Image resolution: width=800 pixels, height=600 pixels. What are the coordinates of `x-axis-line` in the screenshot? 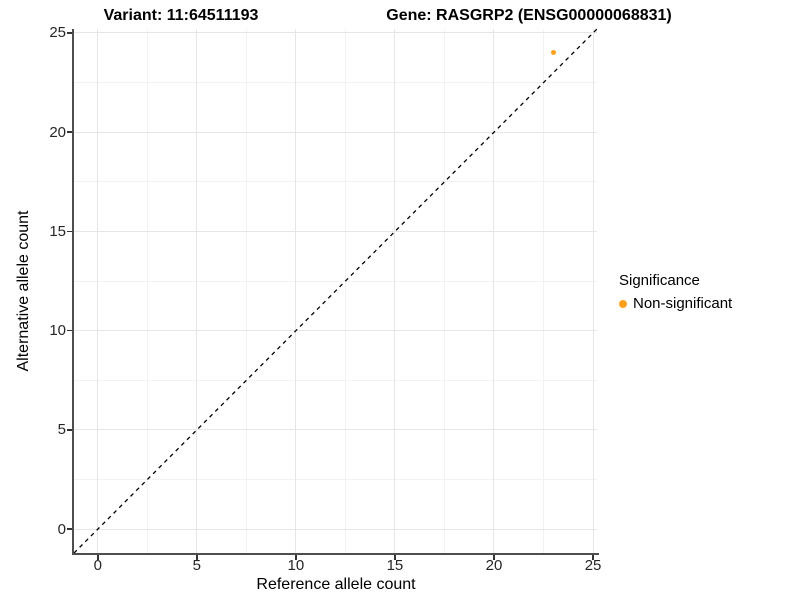 It's located at (335, 554).